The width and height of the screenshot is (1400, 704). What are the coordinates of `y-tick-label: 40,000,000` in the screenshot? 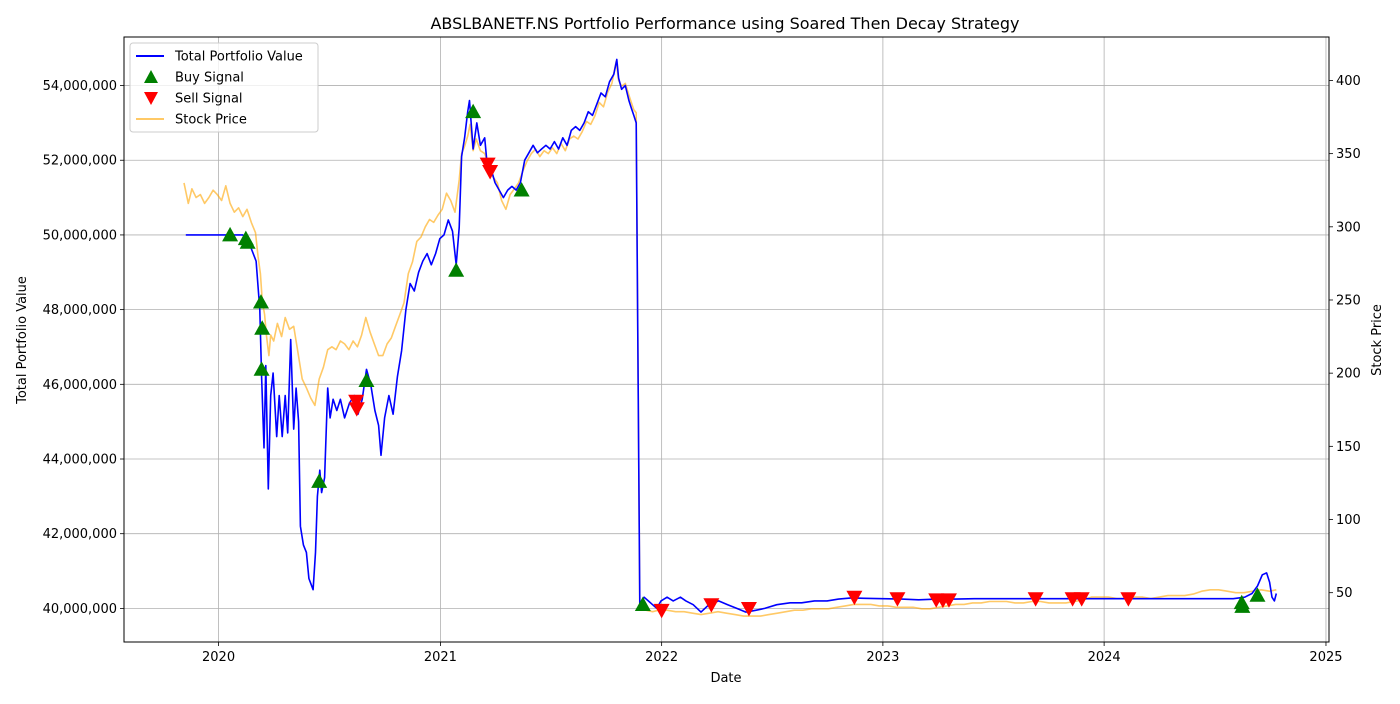 It's located at (80, 609).